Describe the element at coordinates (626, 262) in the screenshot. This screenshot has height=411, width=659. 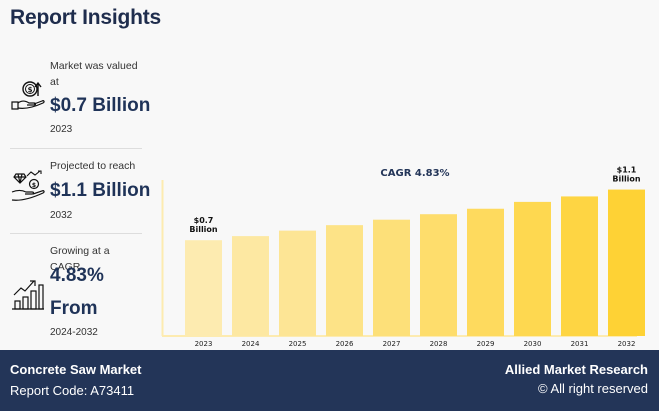
I see `bar-2032` at that location.